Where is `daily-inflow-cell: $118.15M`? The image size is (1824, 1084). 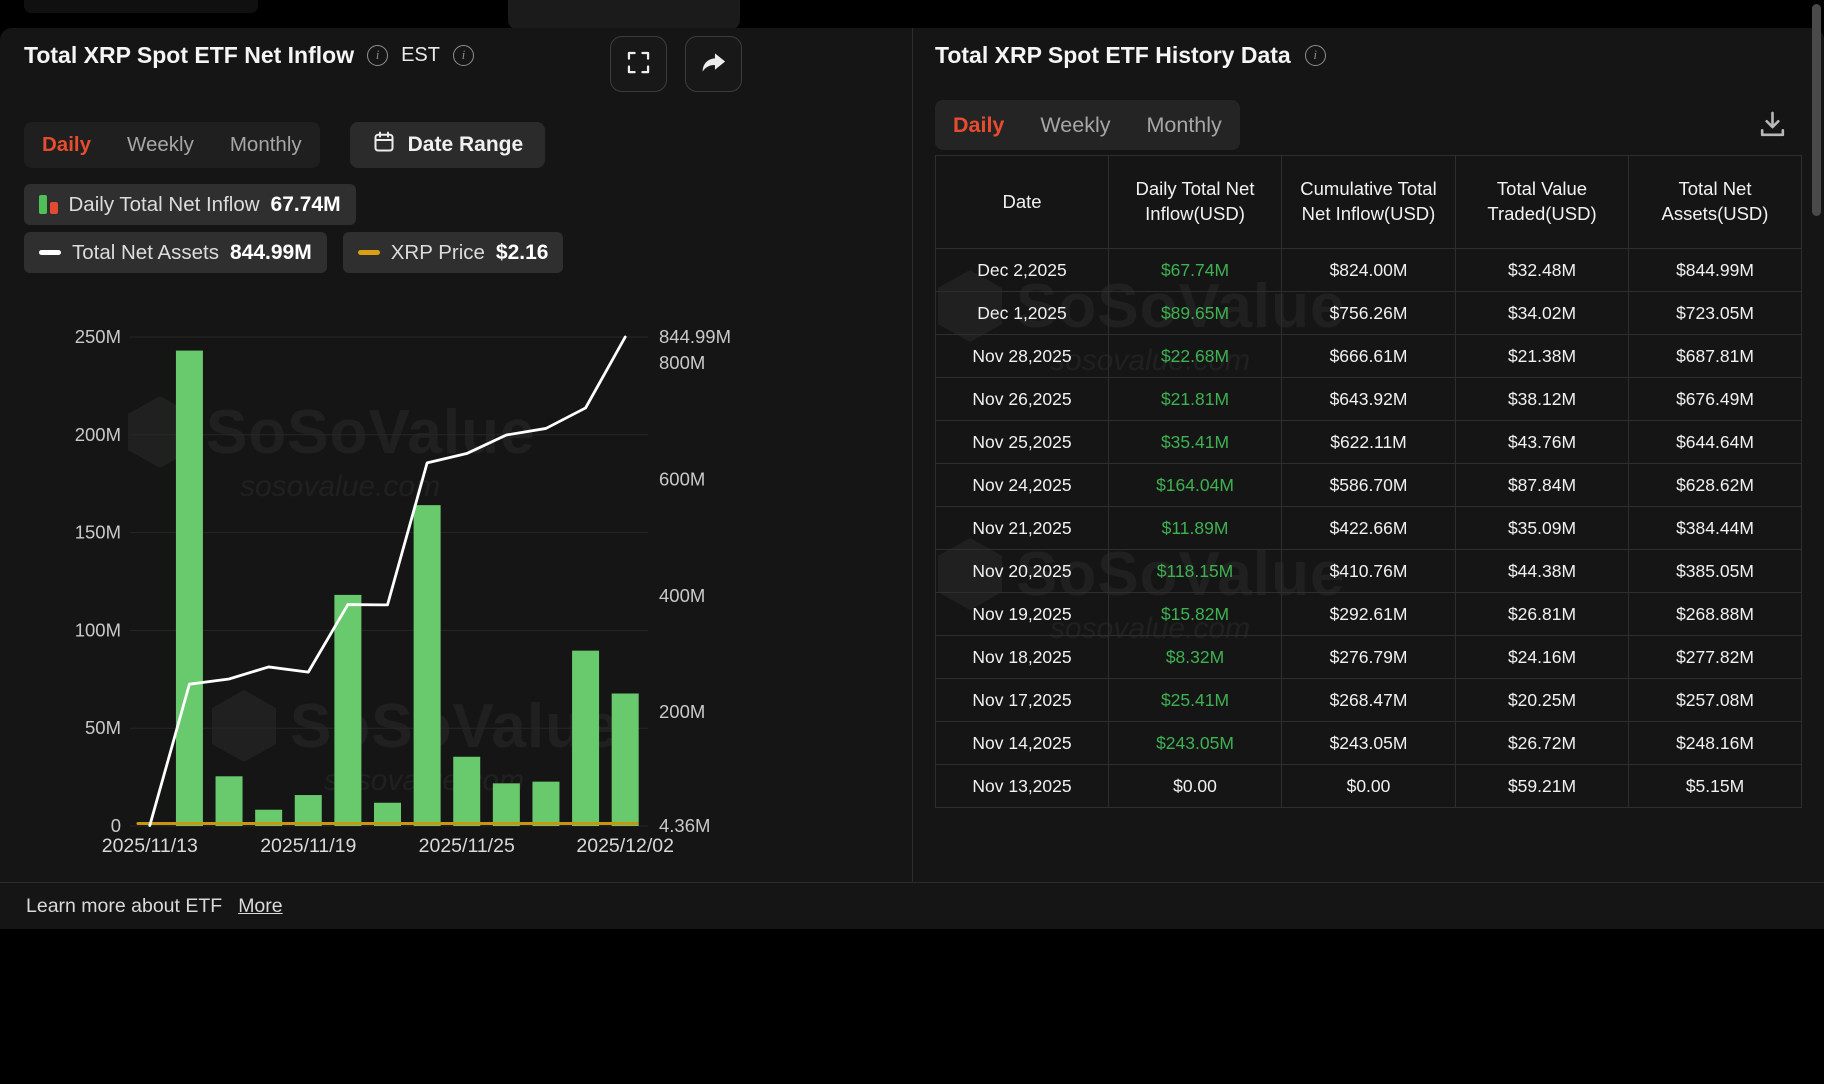
daily-inflow-cell: $118.15M is located at coordinates (1195, 571).